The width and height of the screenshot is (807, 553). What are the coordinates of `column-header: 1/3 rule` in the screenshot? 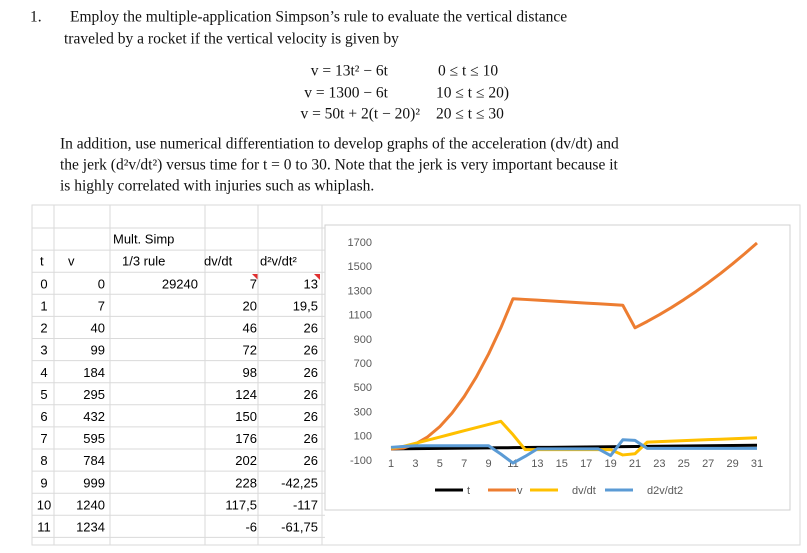 It's located at (143, 260).